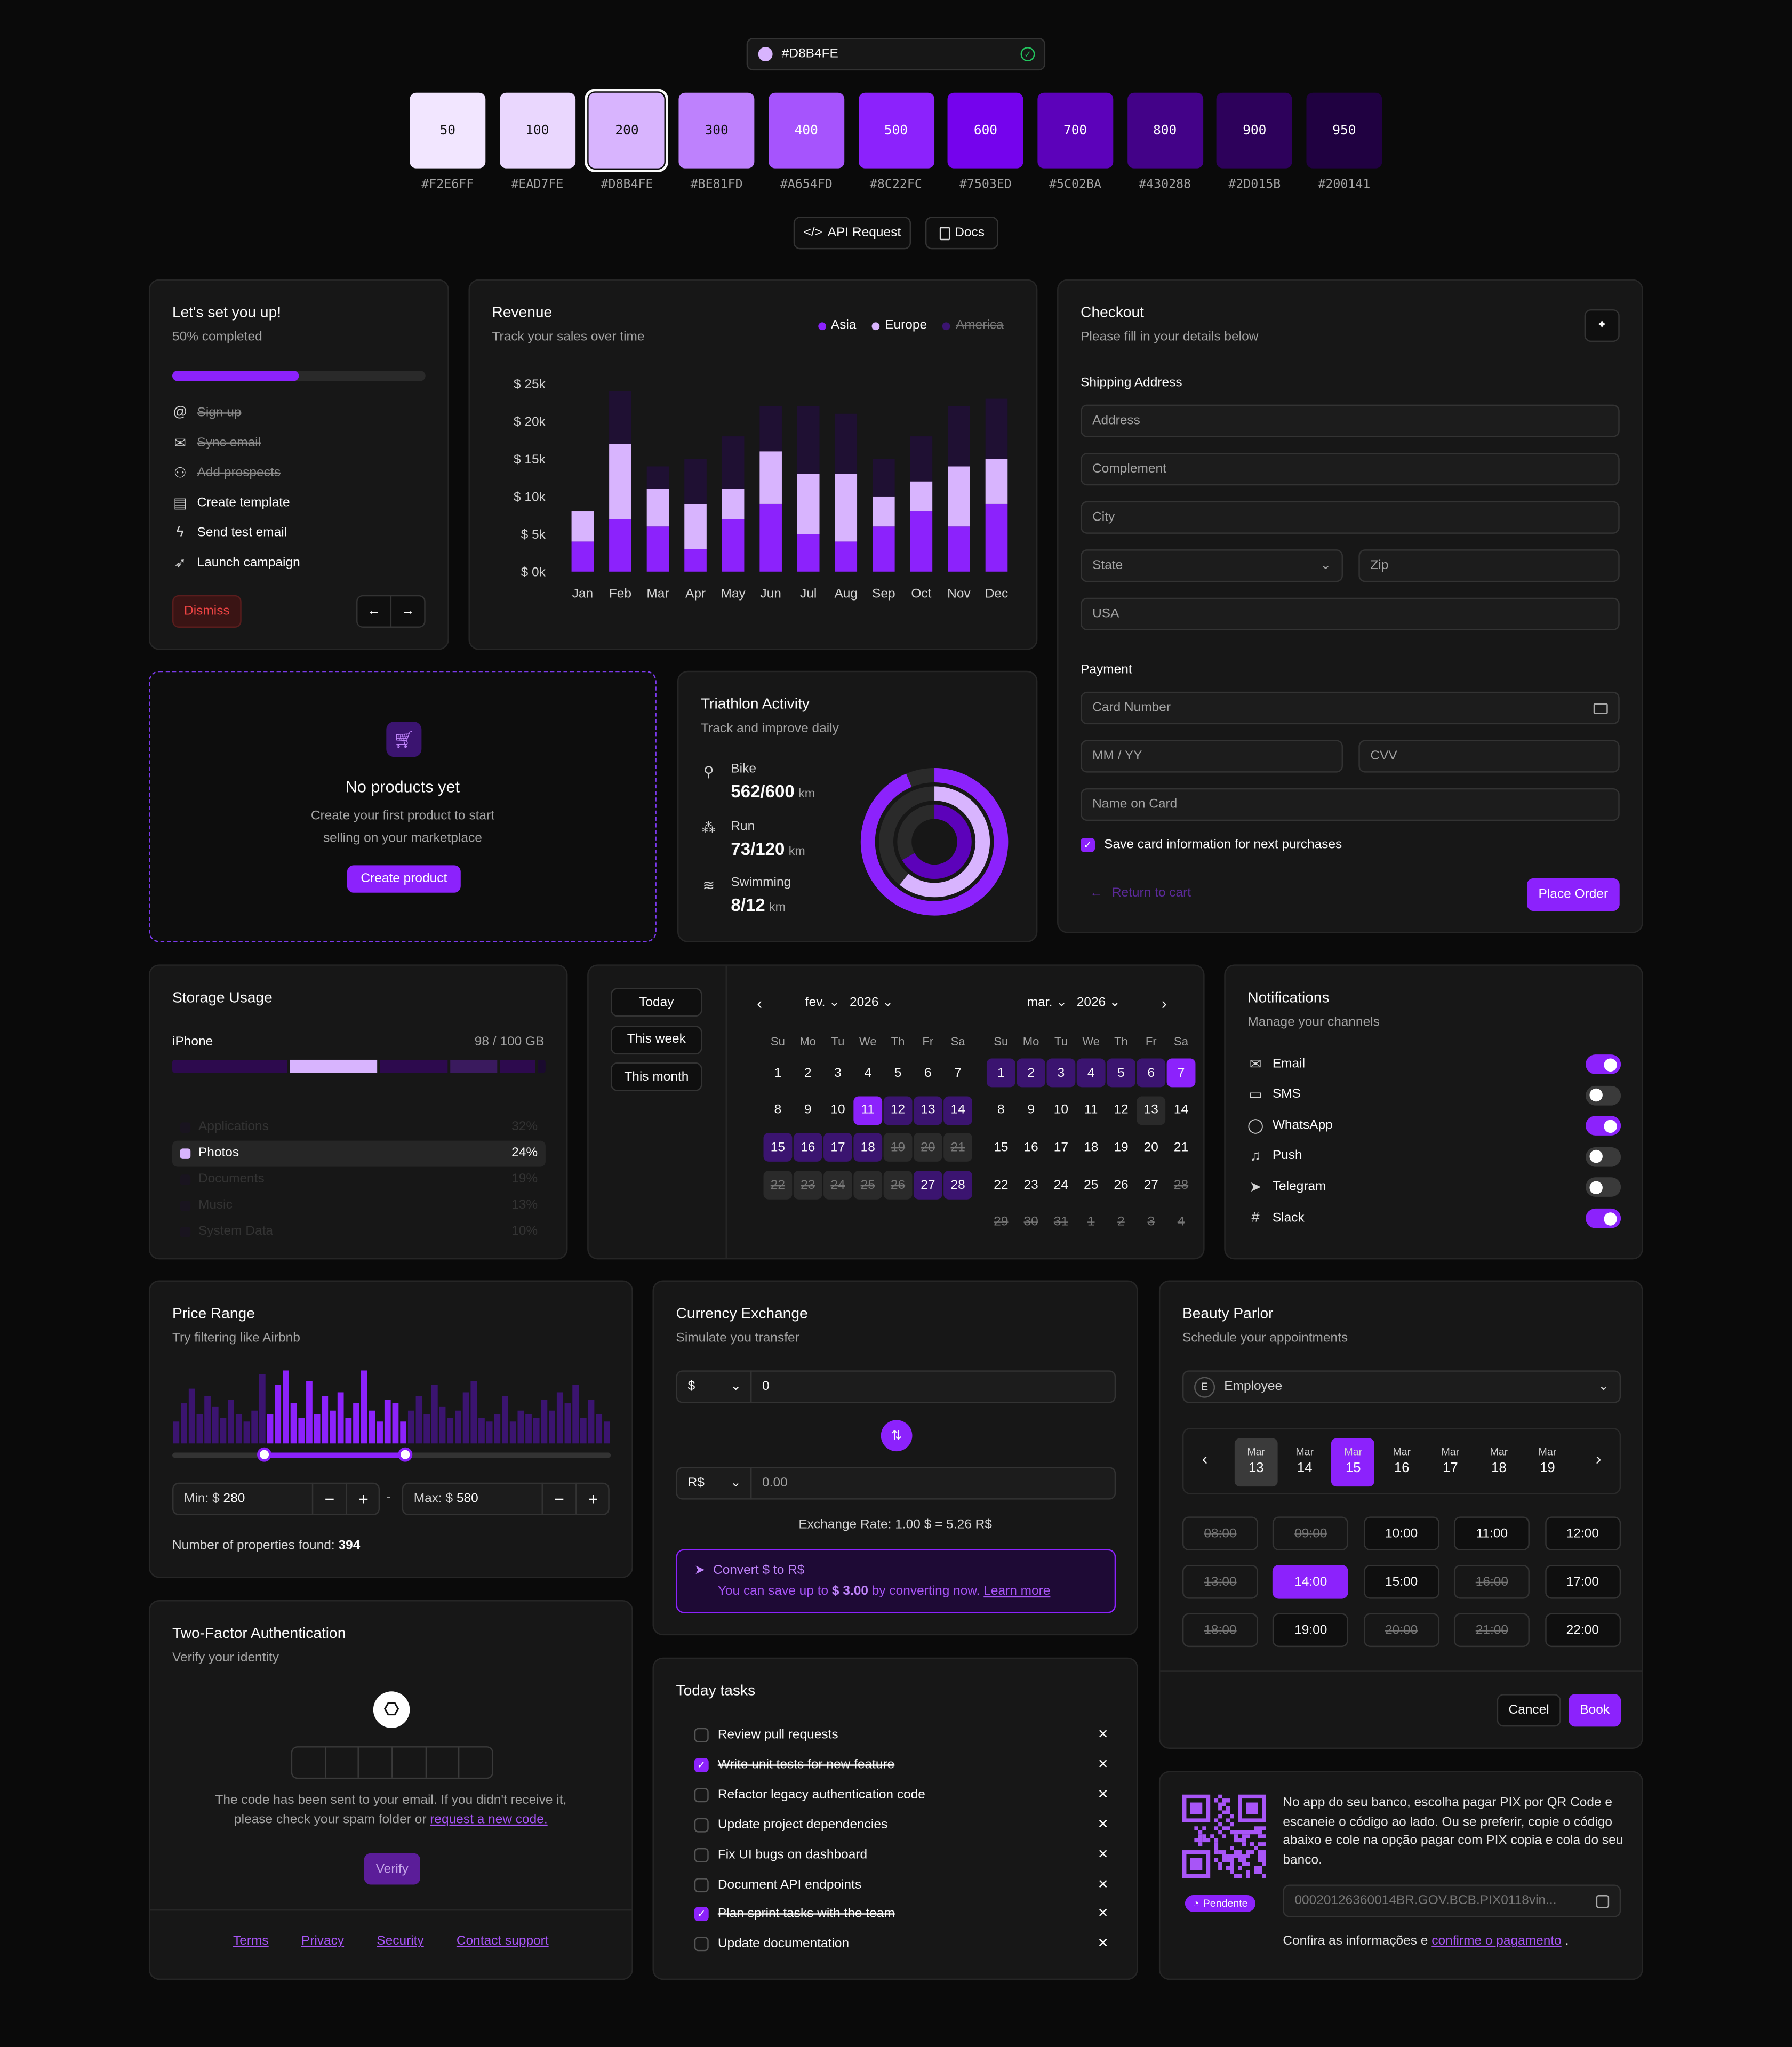 Image resolution: width=1792 pixels, height=2047 pixels. I want to click on storage-item: System Data 10%, so click(359, 1232).